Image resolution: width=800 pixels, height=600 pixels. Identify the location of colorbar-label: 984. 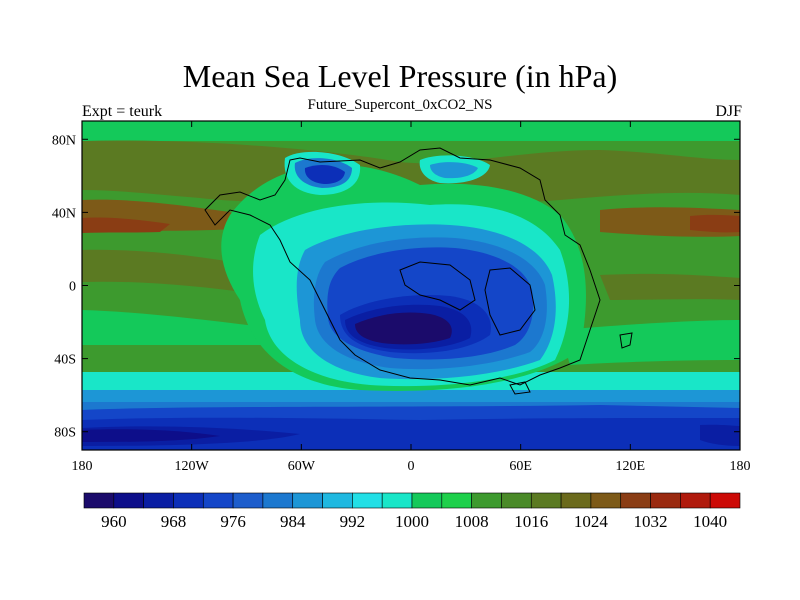
(293, 521).